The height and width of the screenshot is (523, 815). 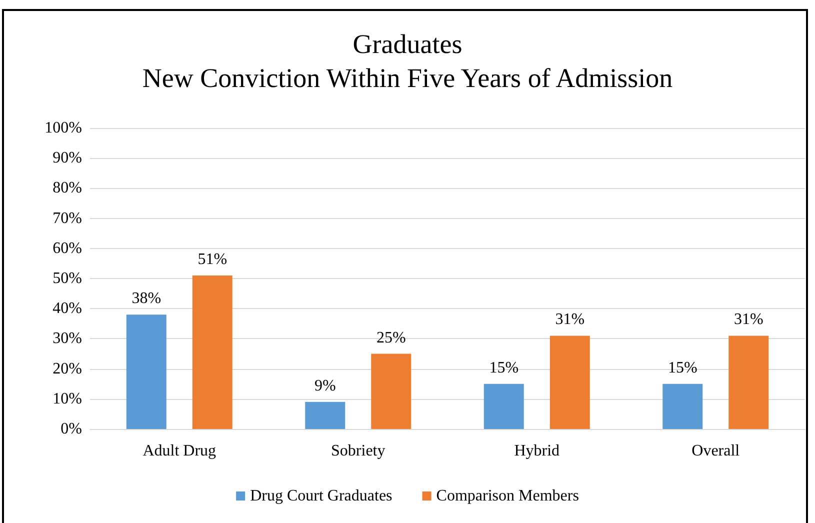 I want to click on y-tick-label: 10%, so click(x=67, y=399).